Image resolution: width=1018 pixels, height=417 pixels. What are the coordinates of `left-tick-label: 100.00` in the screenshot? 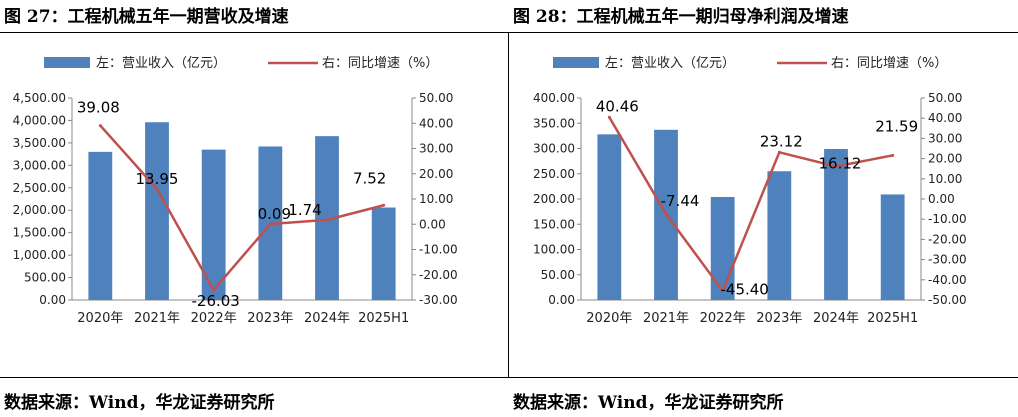 It's located at (554, 250).